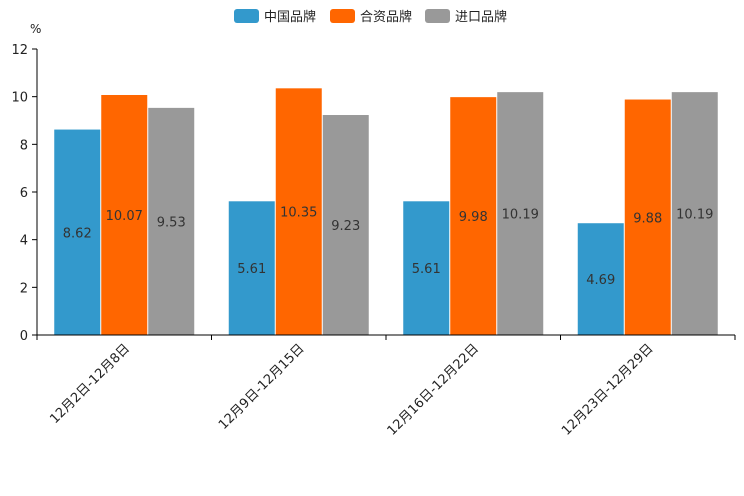 The height and width of the screenshot is (496, 744). I want to click on data-label-1-3: 9.53, so click(171, 222).